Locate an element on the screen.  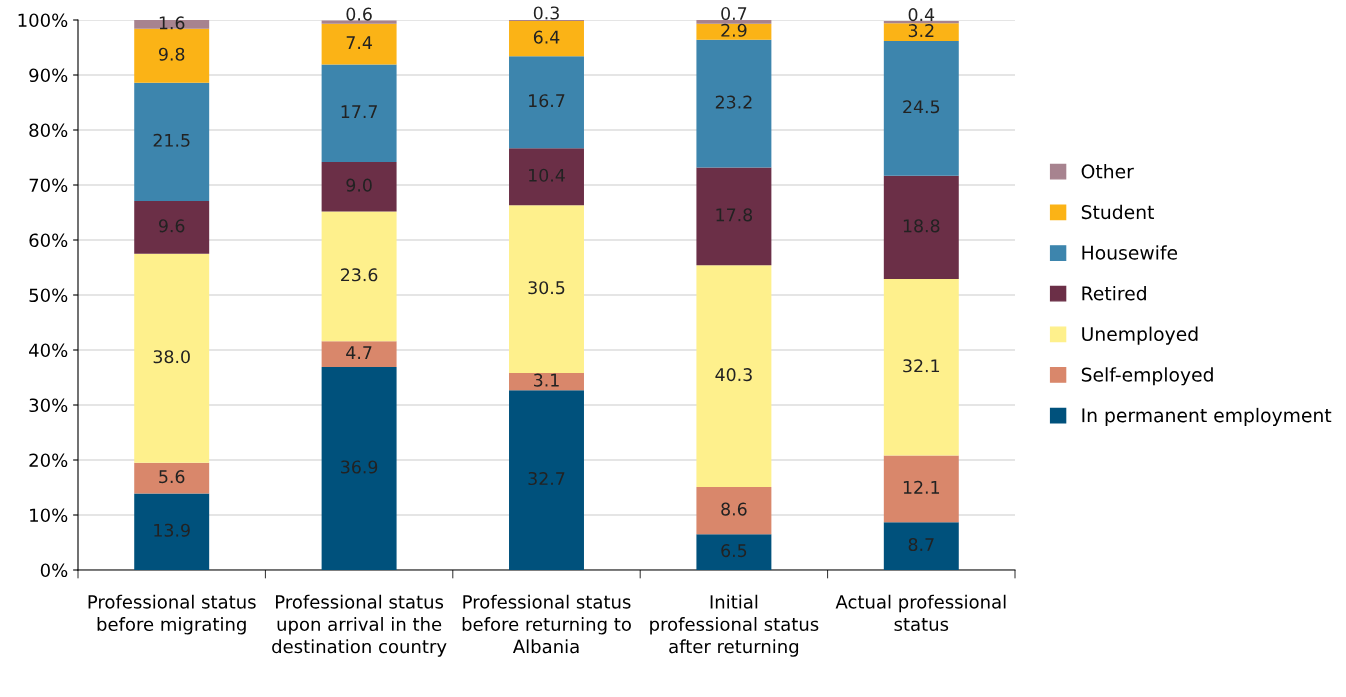
data-label: 13.9 is located at coordinates (172, 530).